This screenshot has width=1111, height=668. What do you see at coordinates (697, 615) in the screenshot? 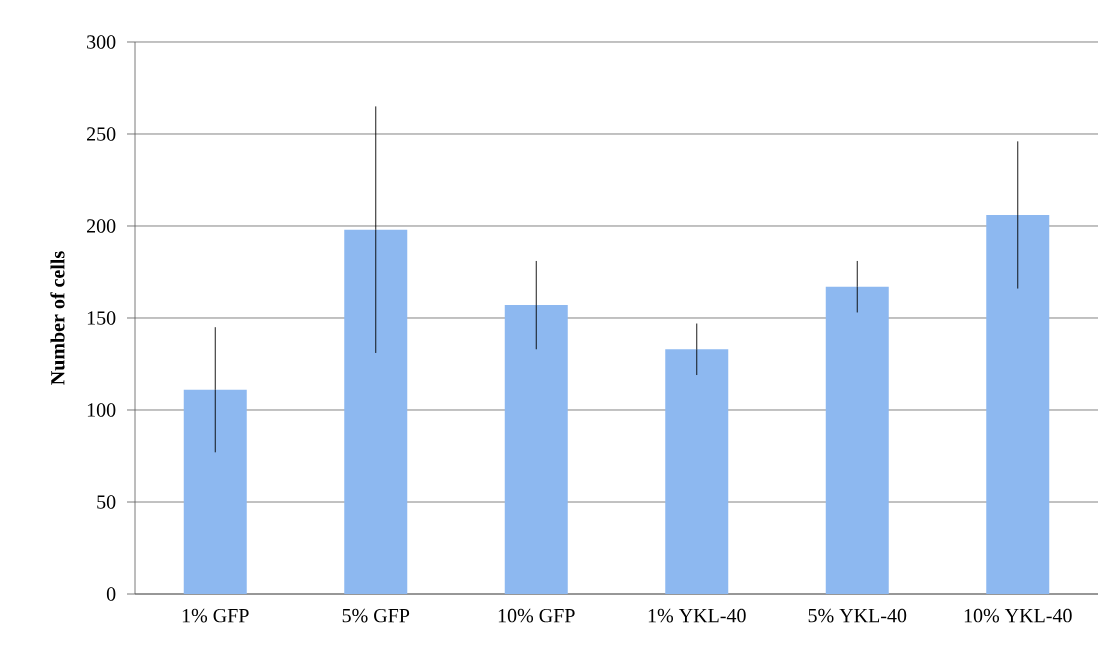
I see `x-tick-label: 1% YKL-40` at bounding box center [697, 615].